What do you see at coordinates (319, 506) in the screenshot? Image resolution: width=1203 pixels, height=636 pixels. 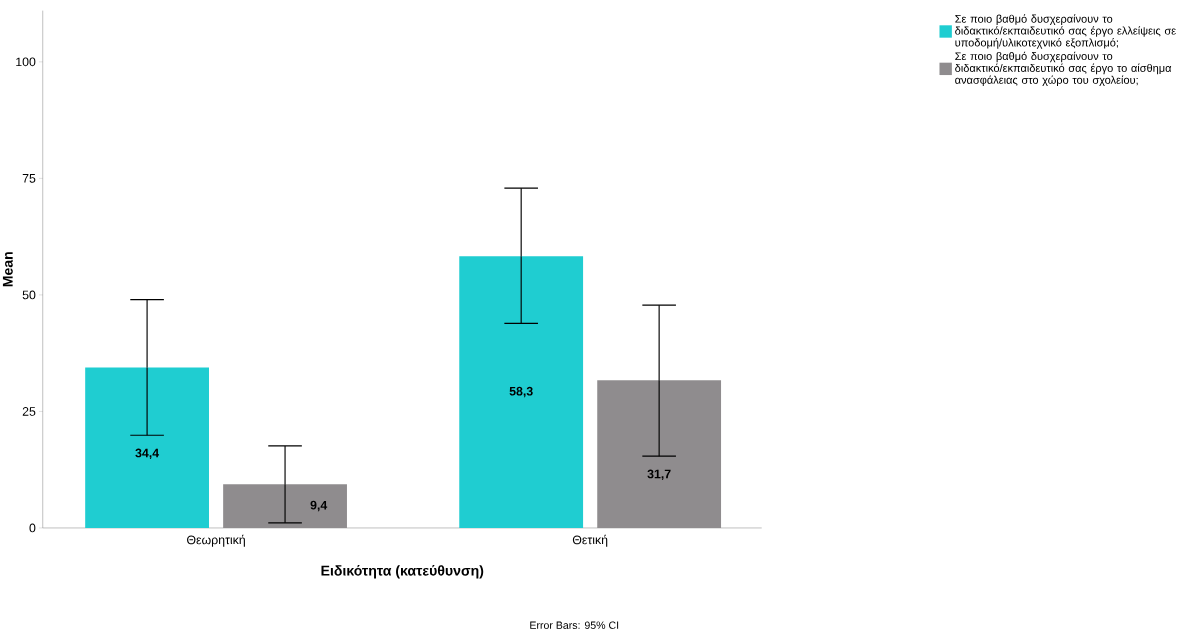 I see `data-label: 9,4` at bounding box center [319, 506].